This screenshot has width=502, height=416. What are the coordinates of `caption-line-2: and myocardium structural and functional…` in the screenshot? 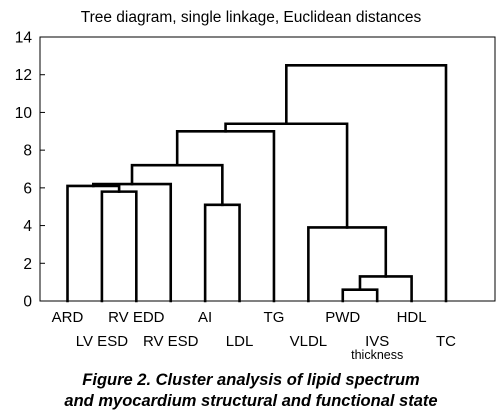 It's located at (251, 401).